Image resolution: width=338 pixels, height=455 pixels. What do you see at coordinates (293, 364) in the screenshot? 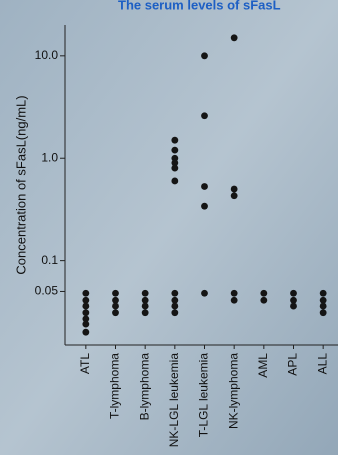
I see `x-tick-label: APL` at bounding box center [293, 364].